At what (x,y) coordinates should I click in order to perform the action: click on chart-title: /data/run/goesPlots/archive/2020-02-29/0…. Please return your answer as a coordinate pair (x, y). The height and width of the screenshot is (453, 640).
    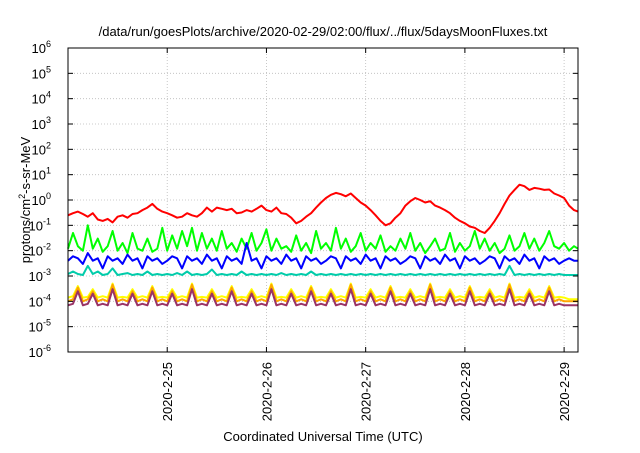
    Looking at the image, I should click on (323, 31).